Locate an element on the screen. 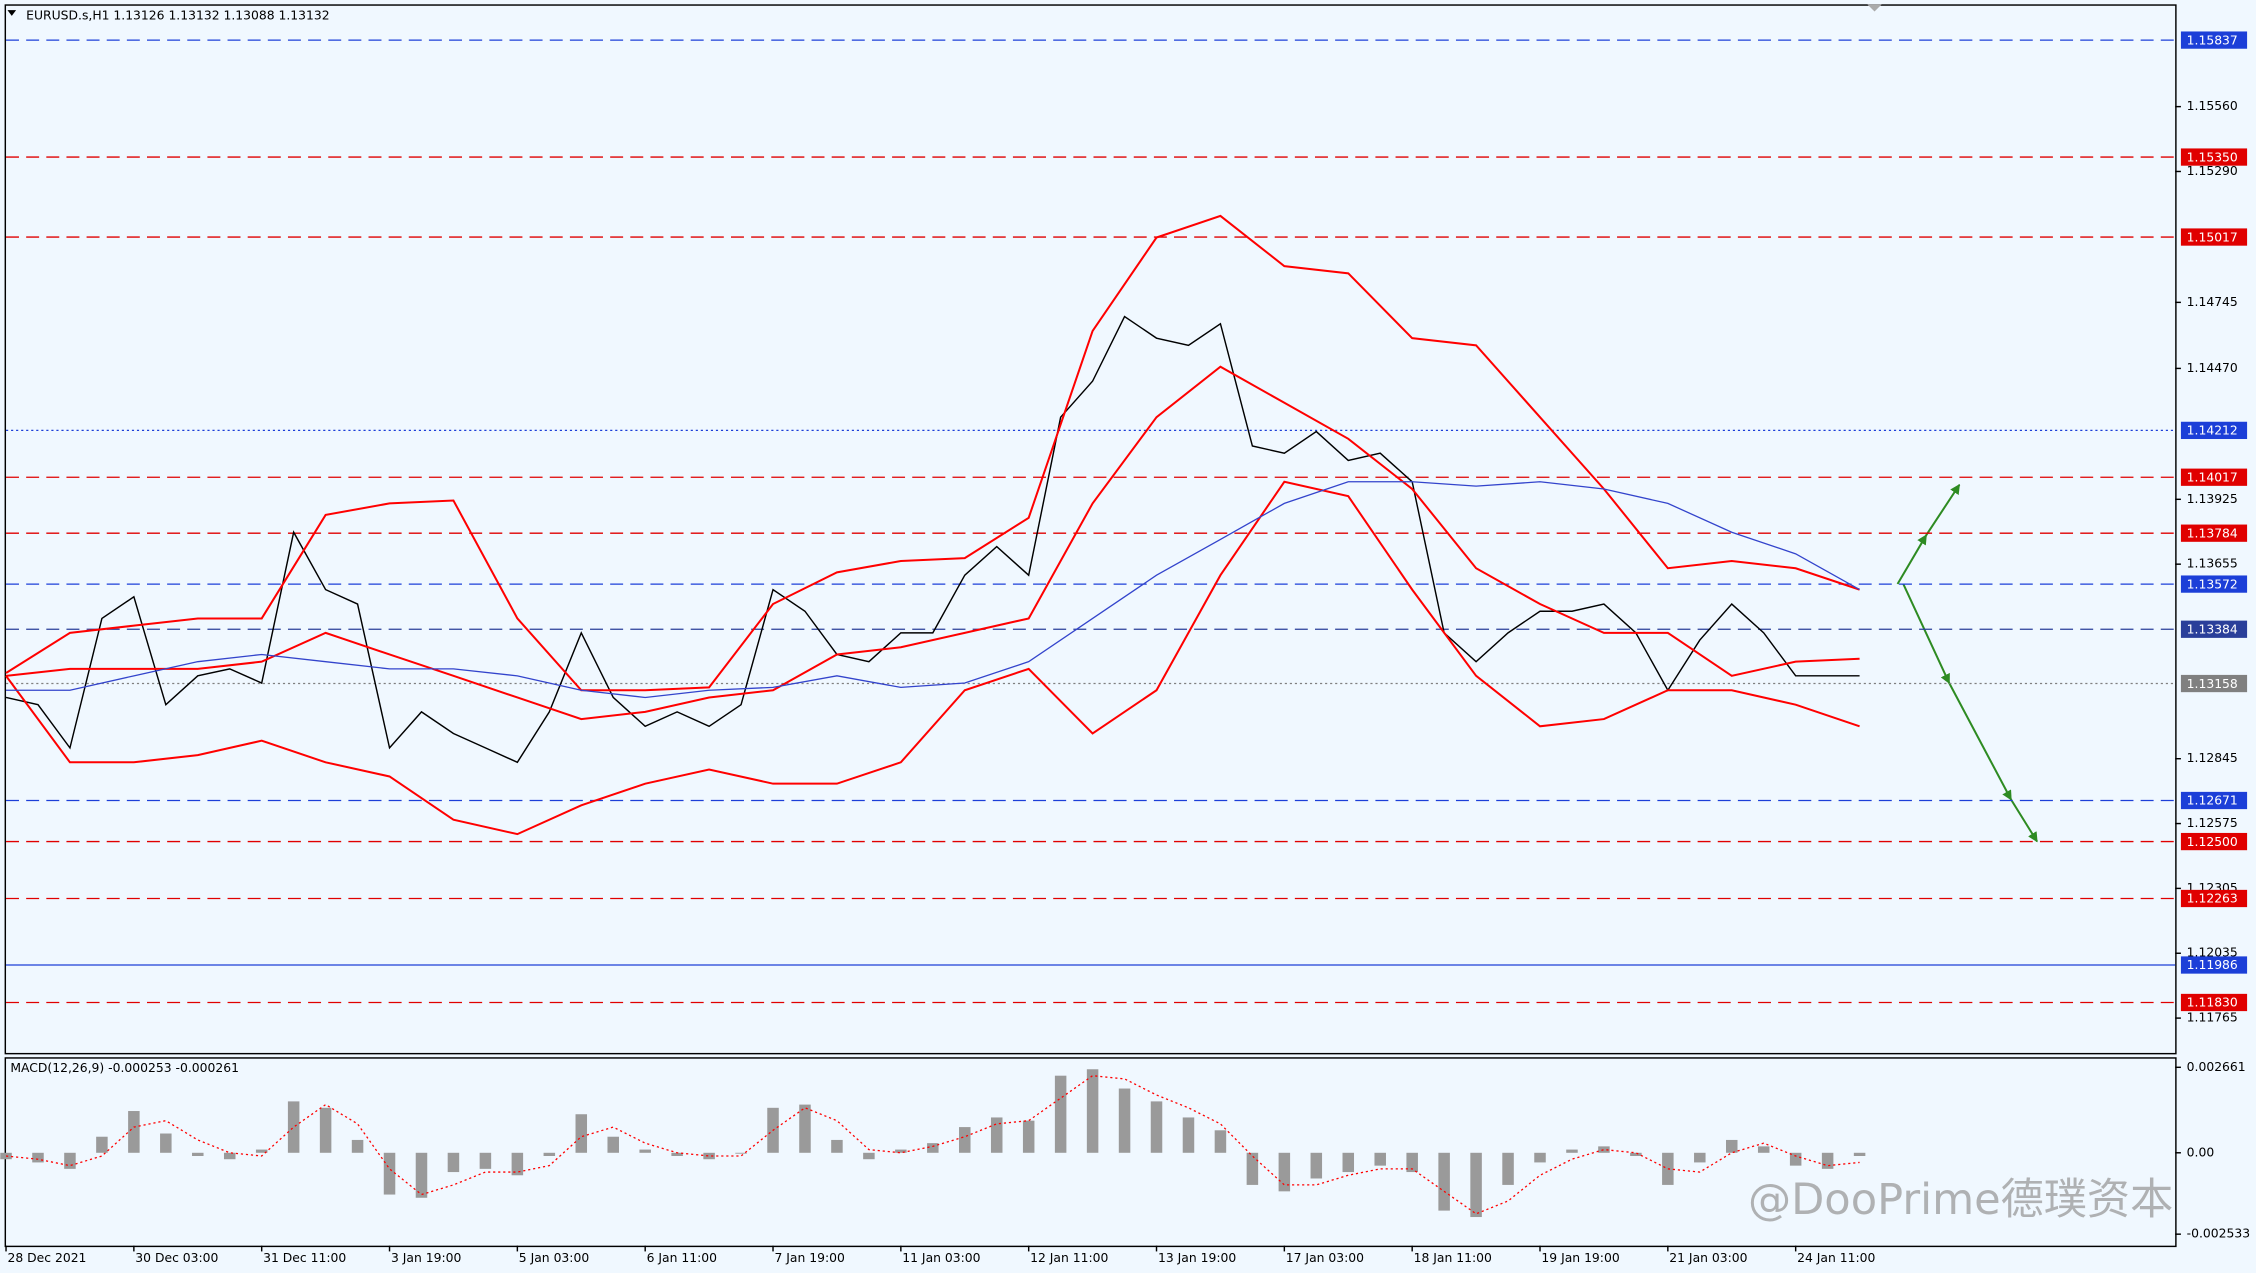  macd-title: MACD(12,26,9) -0.000253 -0.000261 is located at coordinates (124, 1068).